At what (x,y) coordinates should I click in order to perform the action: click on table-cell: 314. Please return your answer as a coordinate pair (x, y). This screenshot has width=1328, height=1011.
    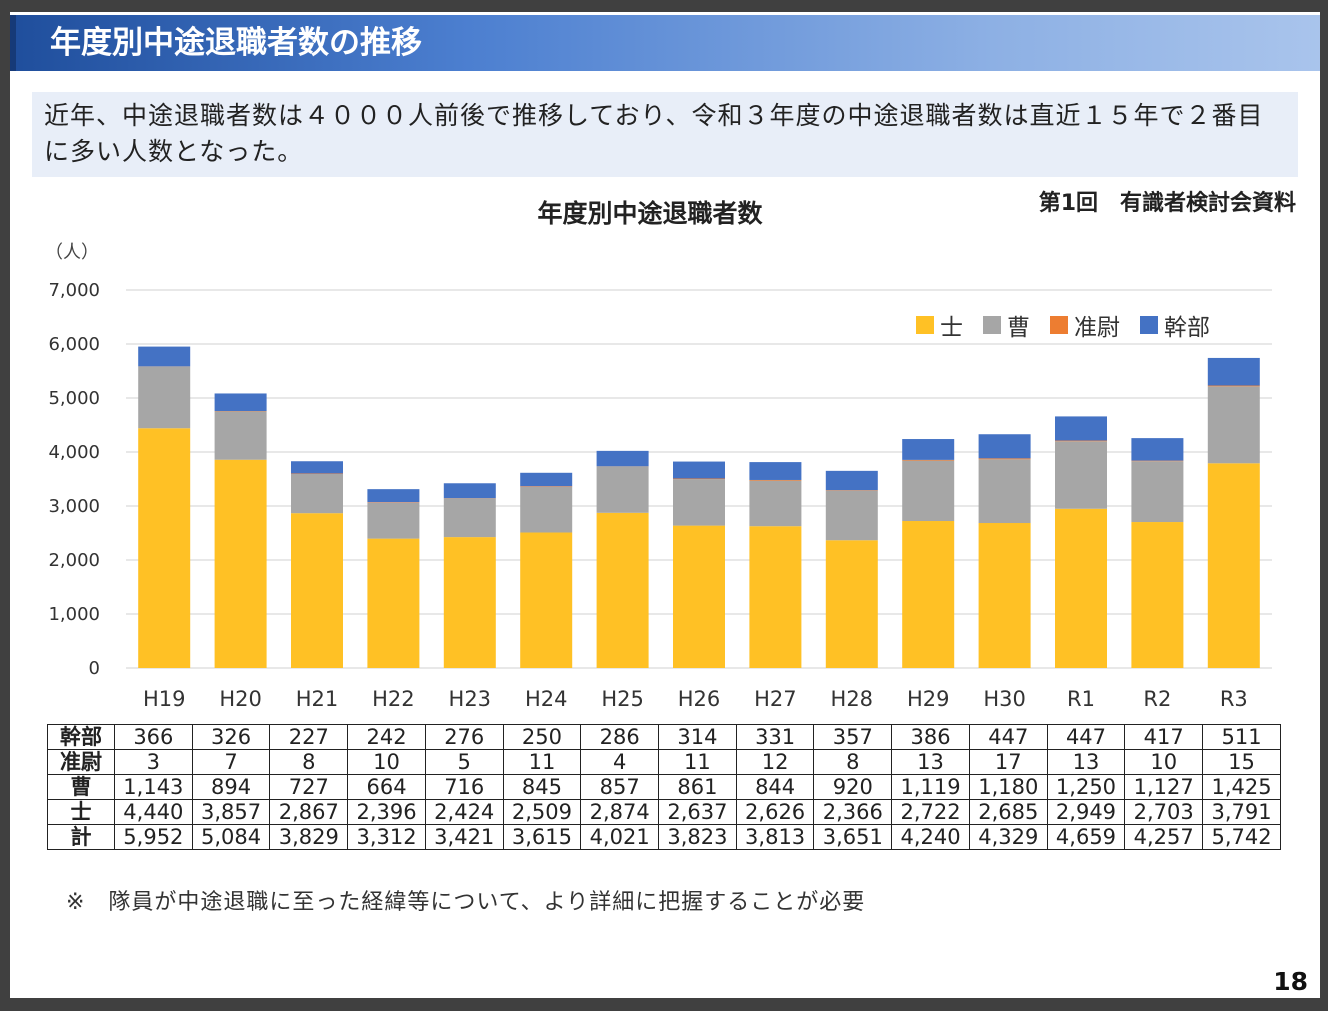
    Looking at the image, I should click on (697, 737).